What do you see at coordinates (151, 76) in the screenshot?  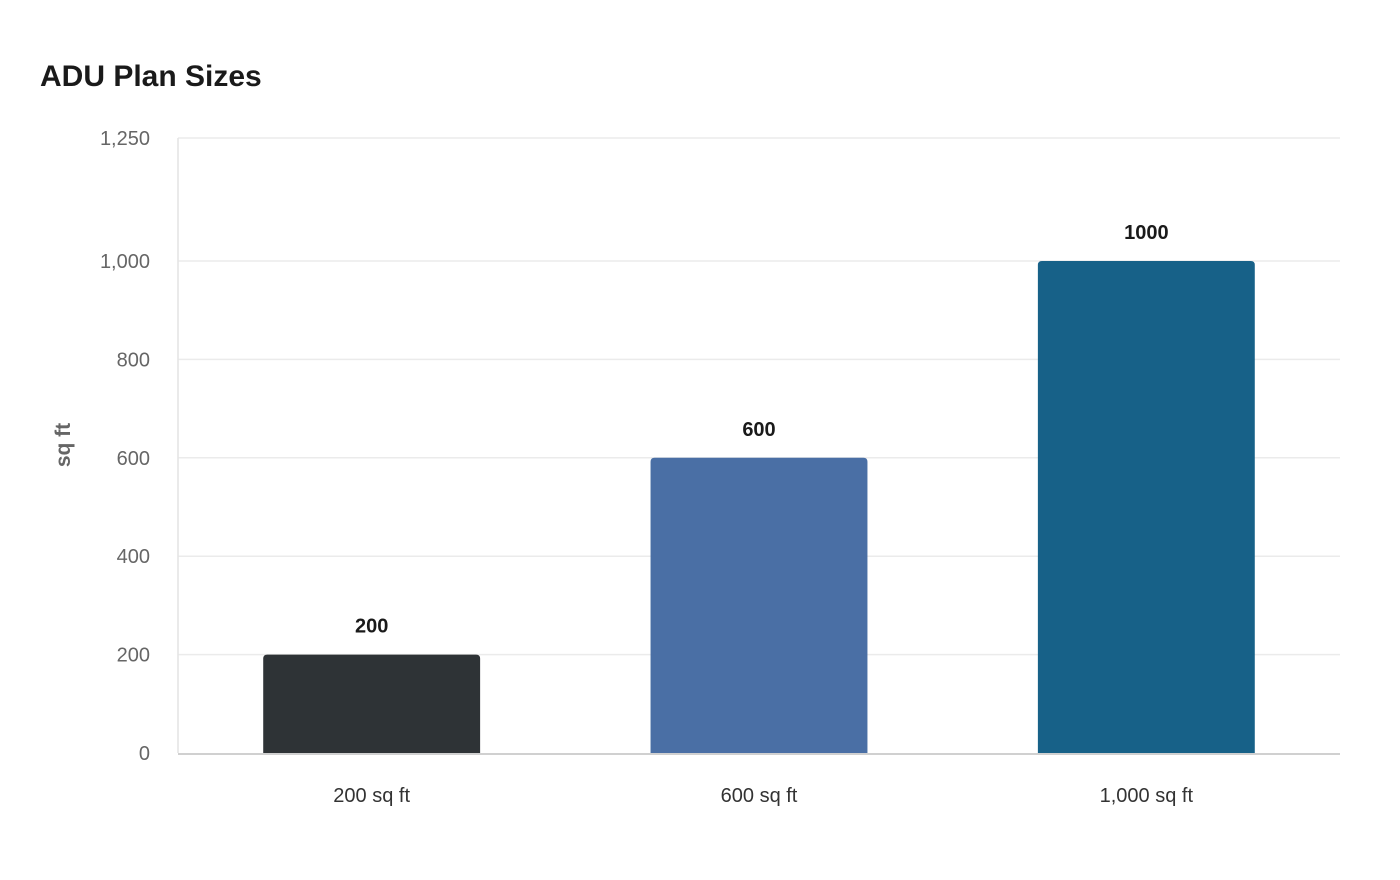 I see `chart-title: ADU Plan Sizes` at bounding box center [151, 76].